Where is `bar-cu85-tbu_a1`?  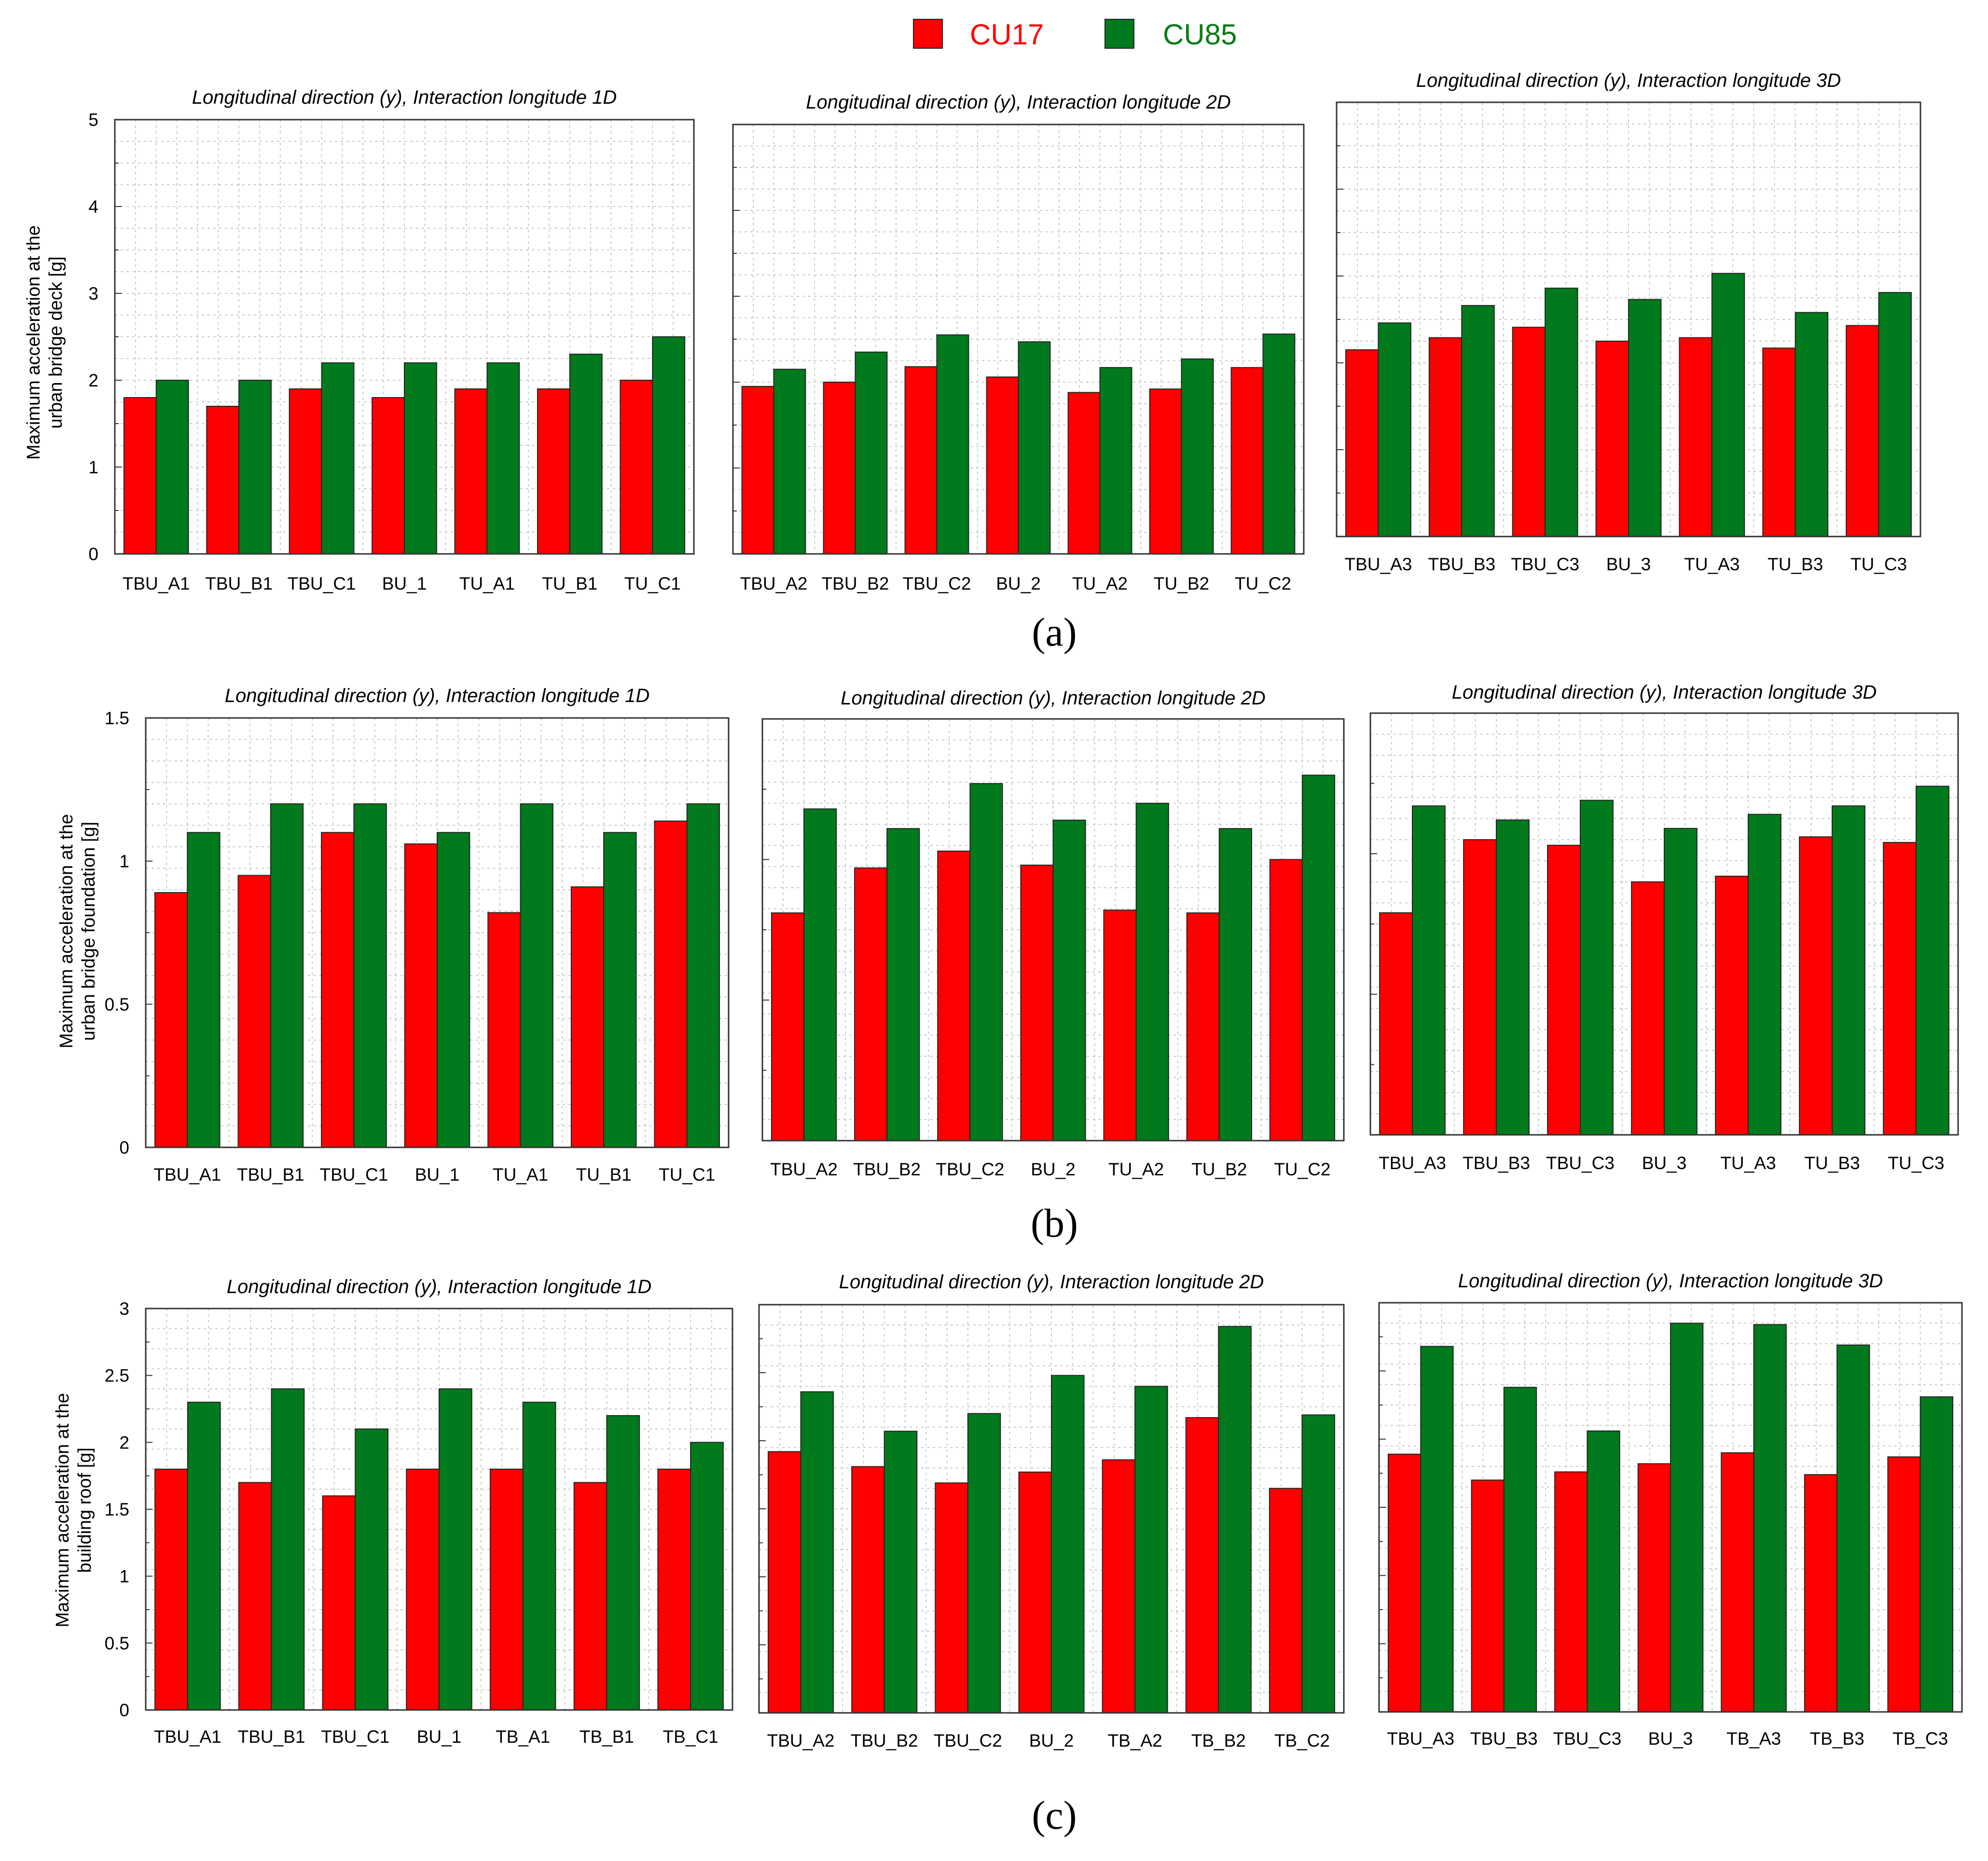
bar-cu85-tbu_a1 is located at coordinates (204, 1556).